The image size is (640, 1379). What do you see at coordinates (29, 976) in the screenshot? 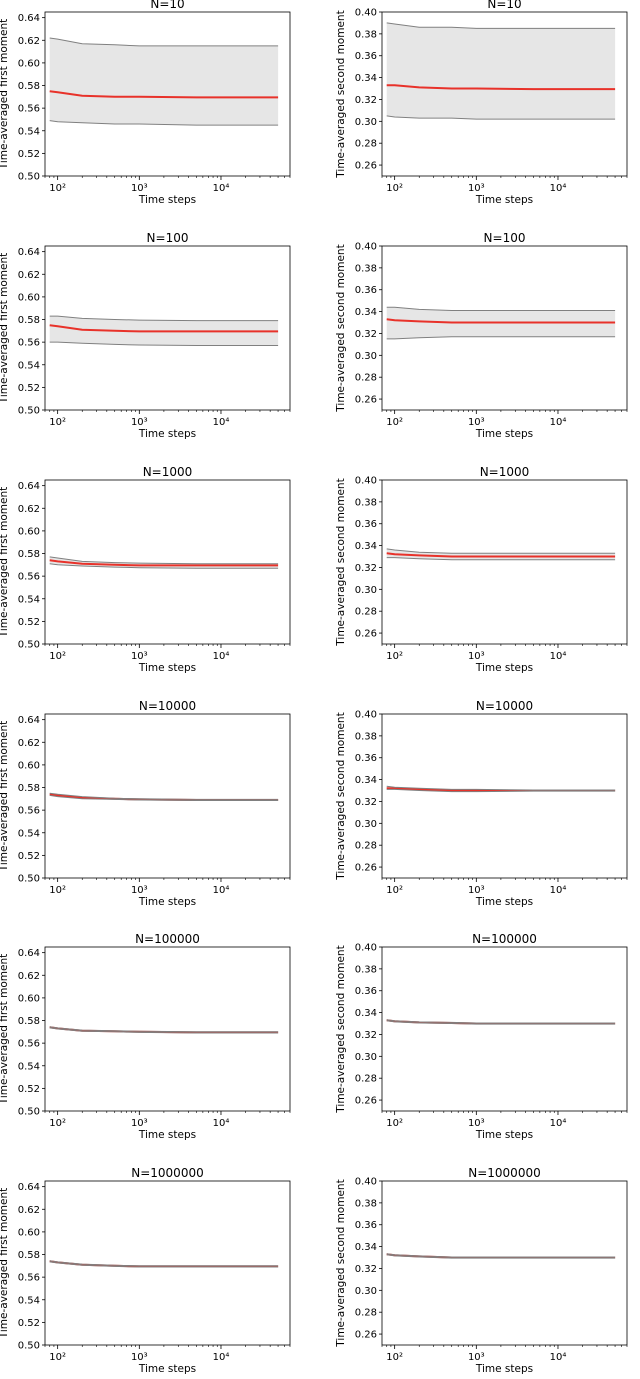
I see `y-tick-label: 0.62` at bounding box center [29, 976].